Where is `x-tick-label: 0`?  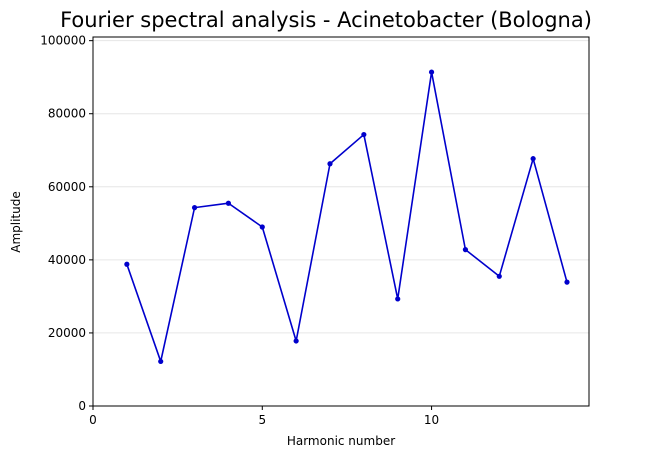
x-tick-label: 0 is located at coordinates (93, 420).